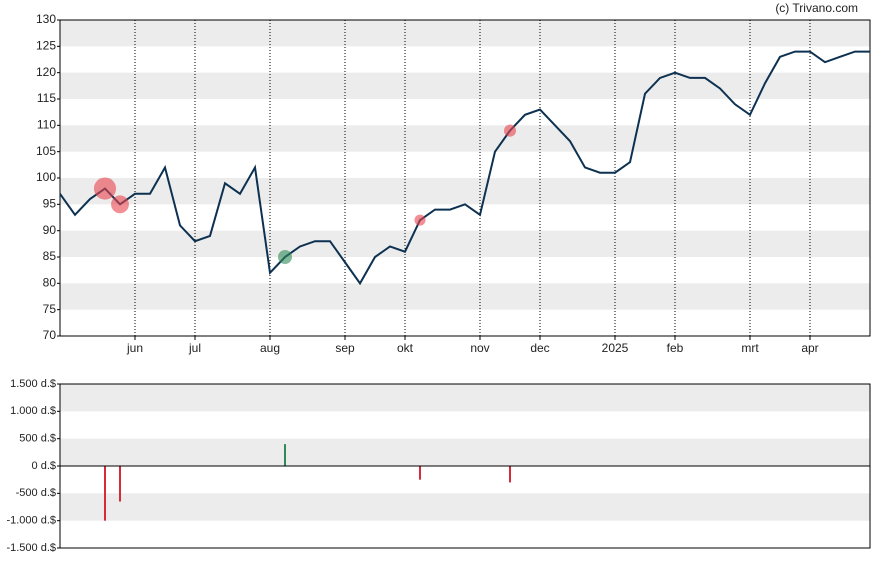 The width and height of the screenshot is (888, 565). I want to click on x-tick-label: jul, so click(194, 348).